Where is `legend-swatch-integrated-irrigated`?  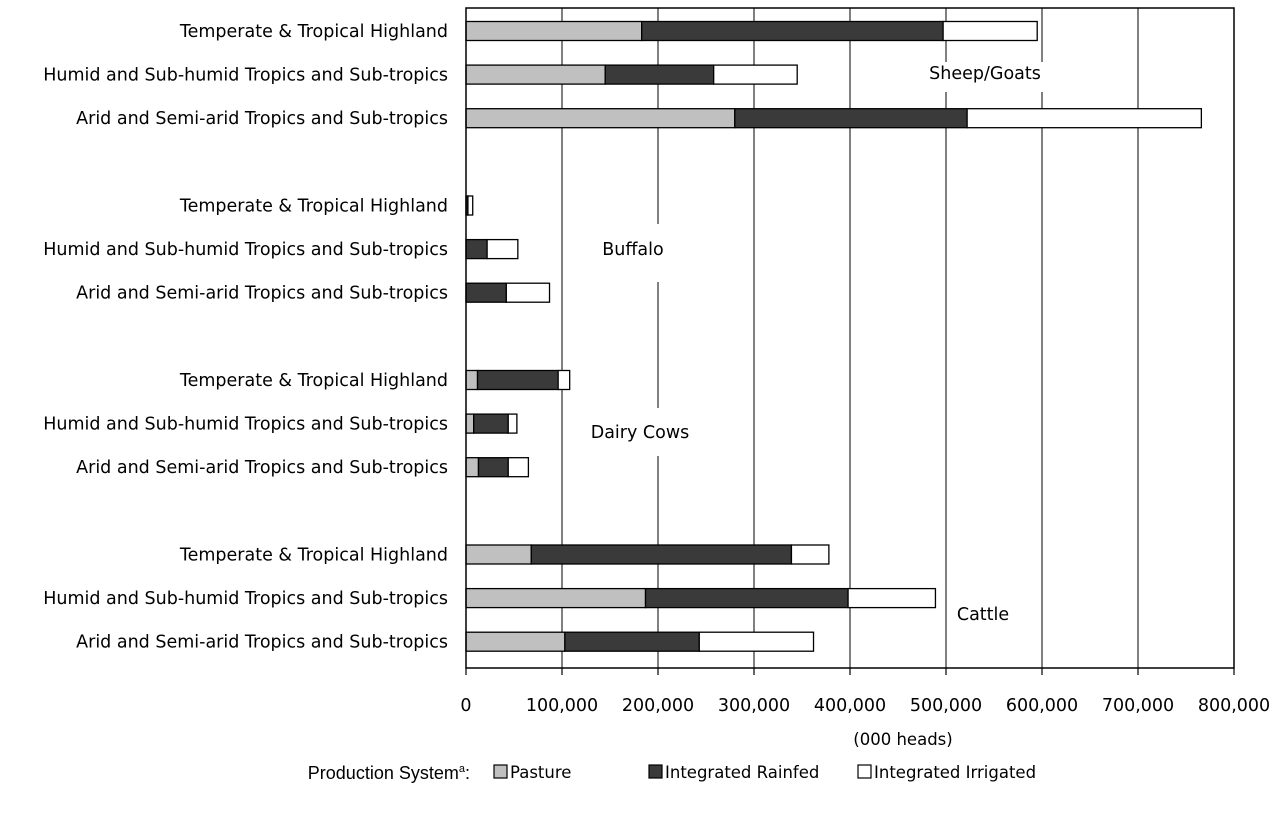 legend-swatch-integrated-irrigated is located at coordinates (864, 771).